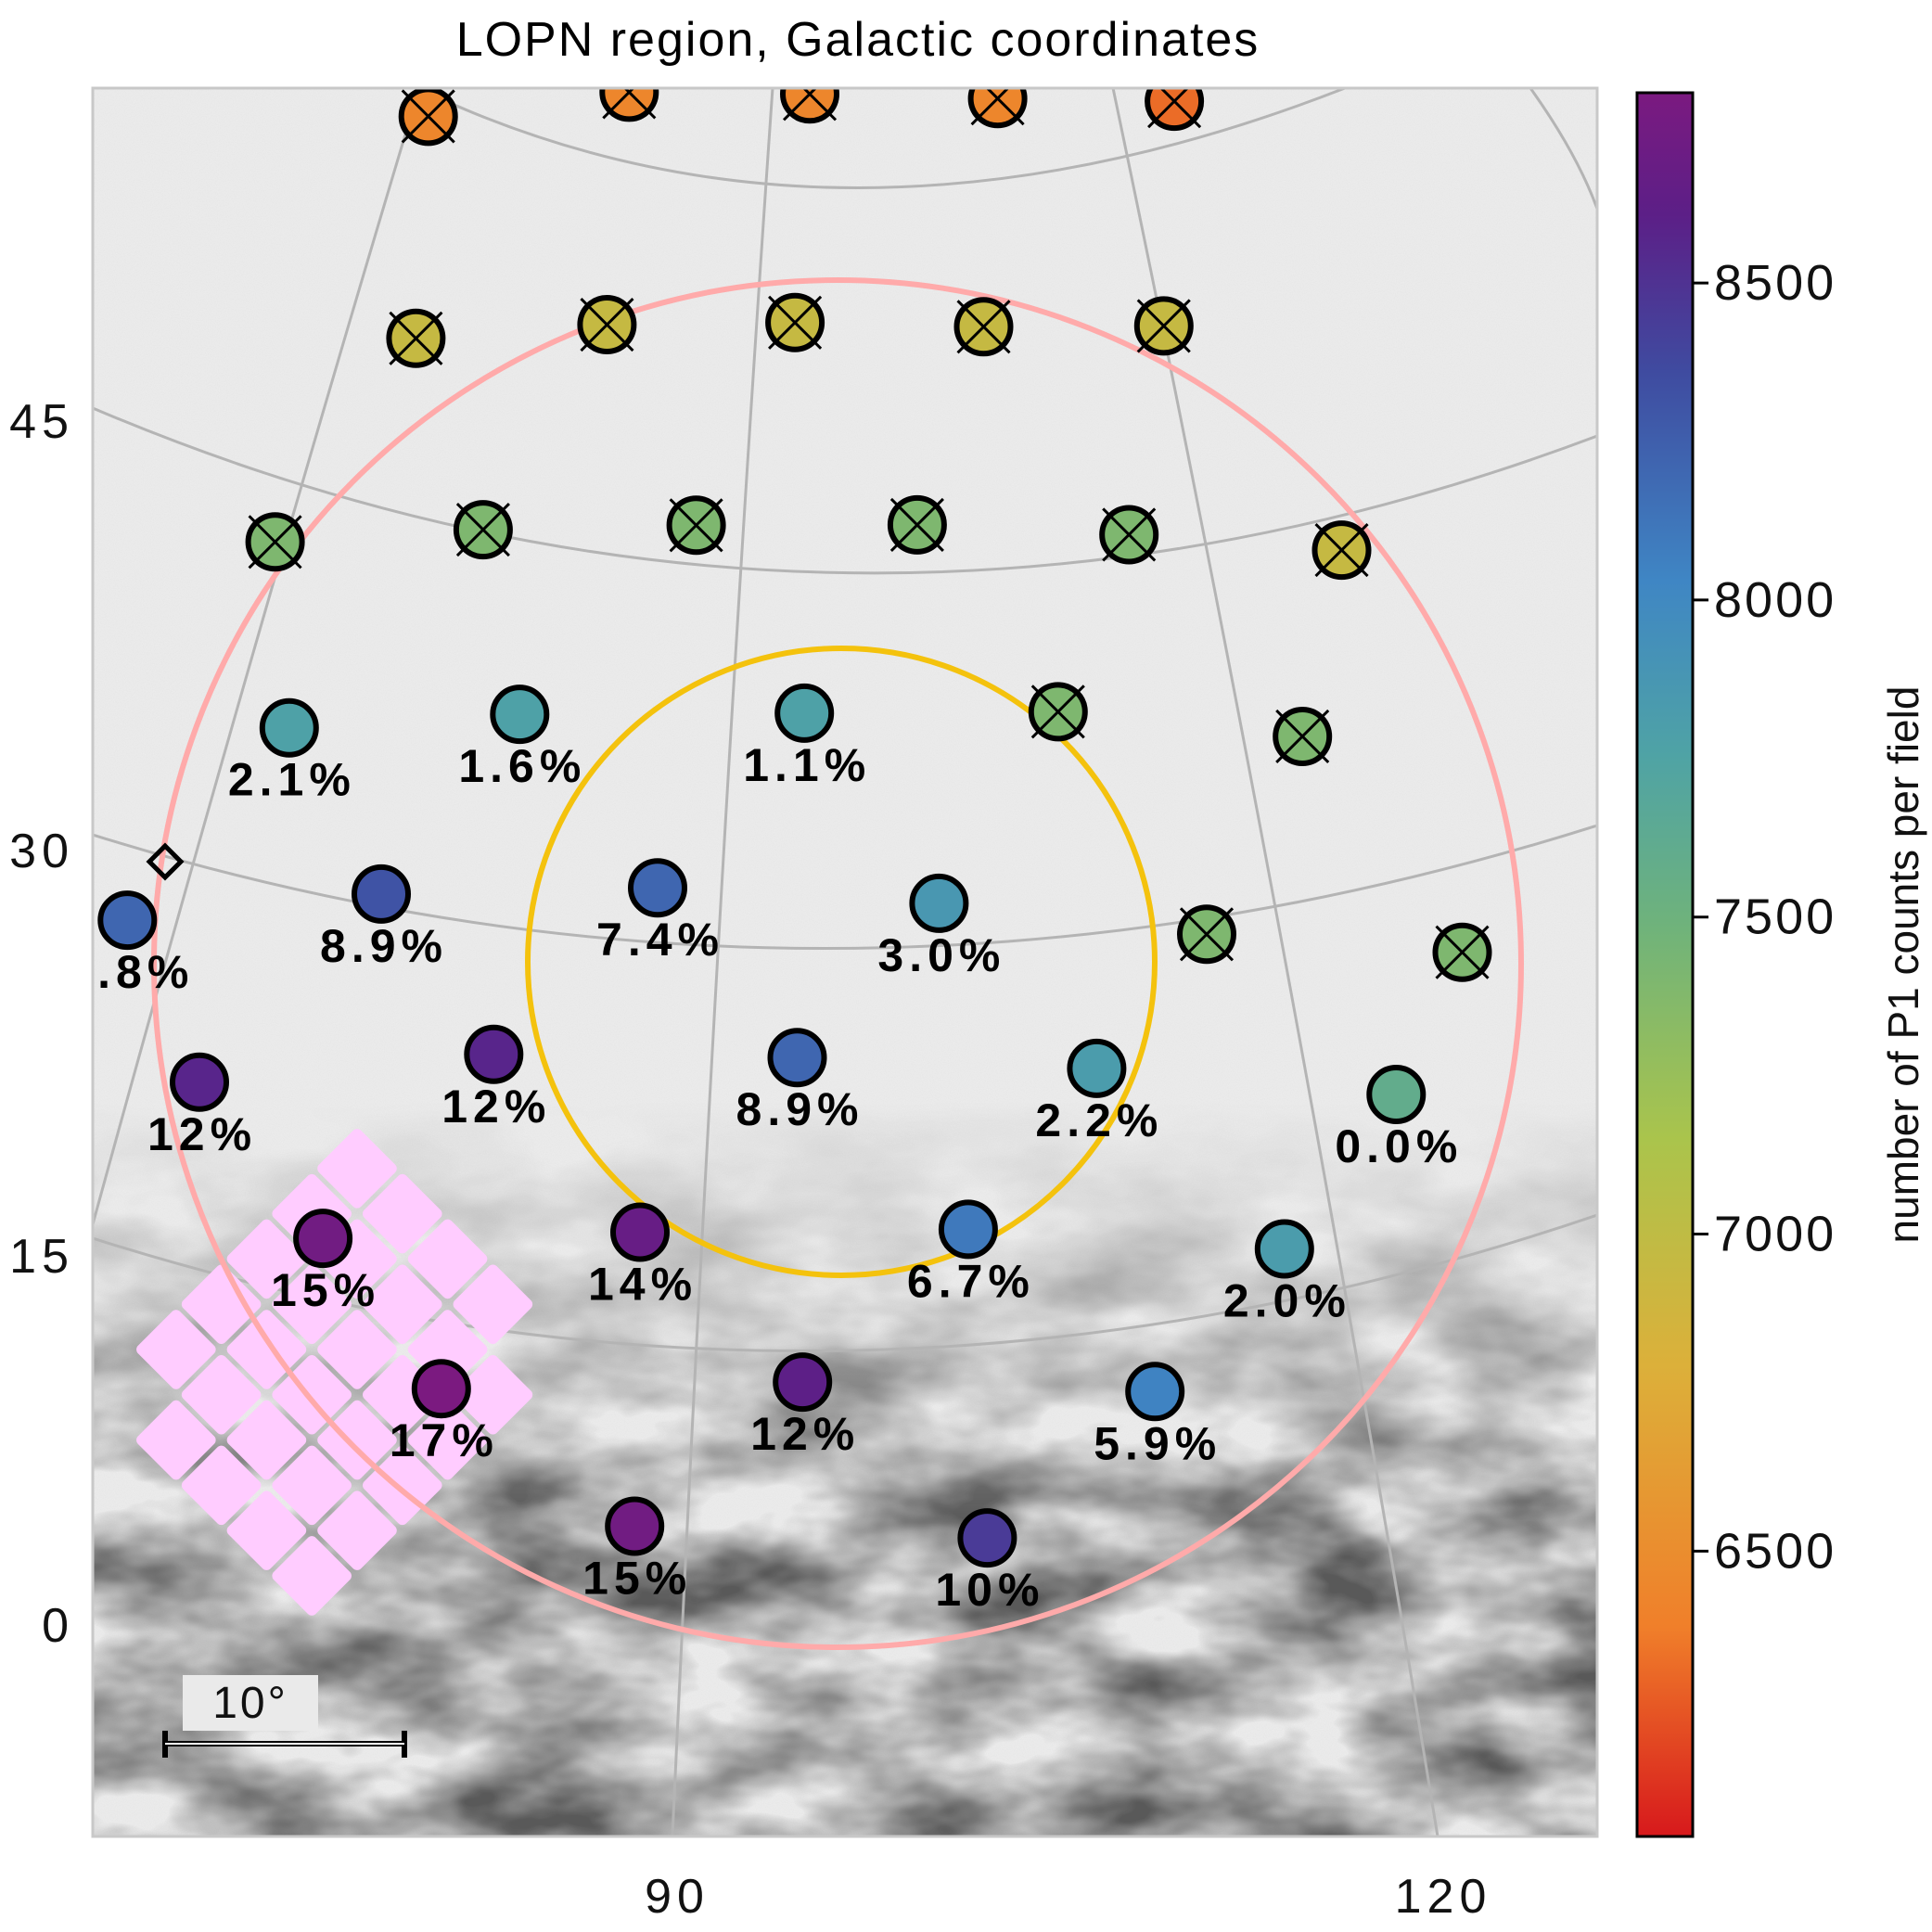 This screenshot has height=1932, width=1932. Describe the element at coordinates (642, 1285) in the screenshot. I see `field-percent-label: 14%` at that location.